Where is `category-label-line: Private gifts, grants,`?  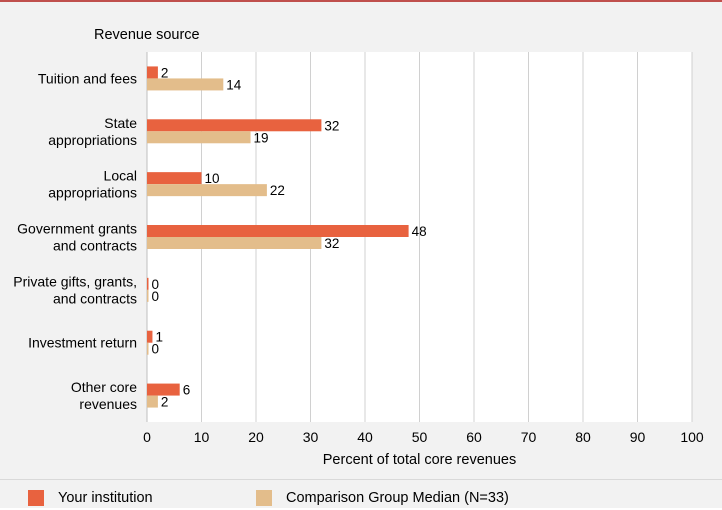 category-label-line: Private gifts, grants, is located at coordinates (75, 281).